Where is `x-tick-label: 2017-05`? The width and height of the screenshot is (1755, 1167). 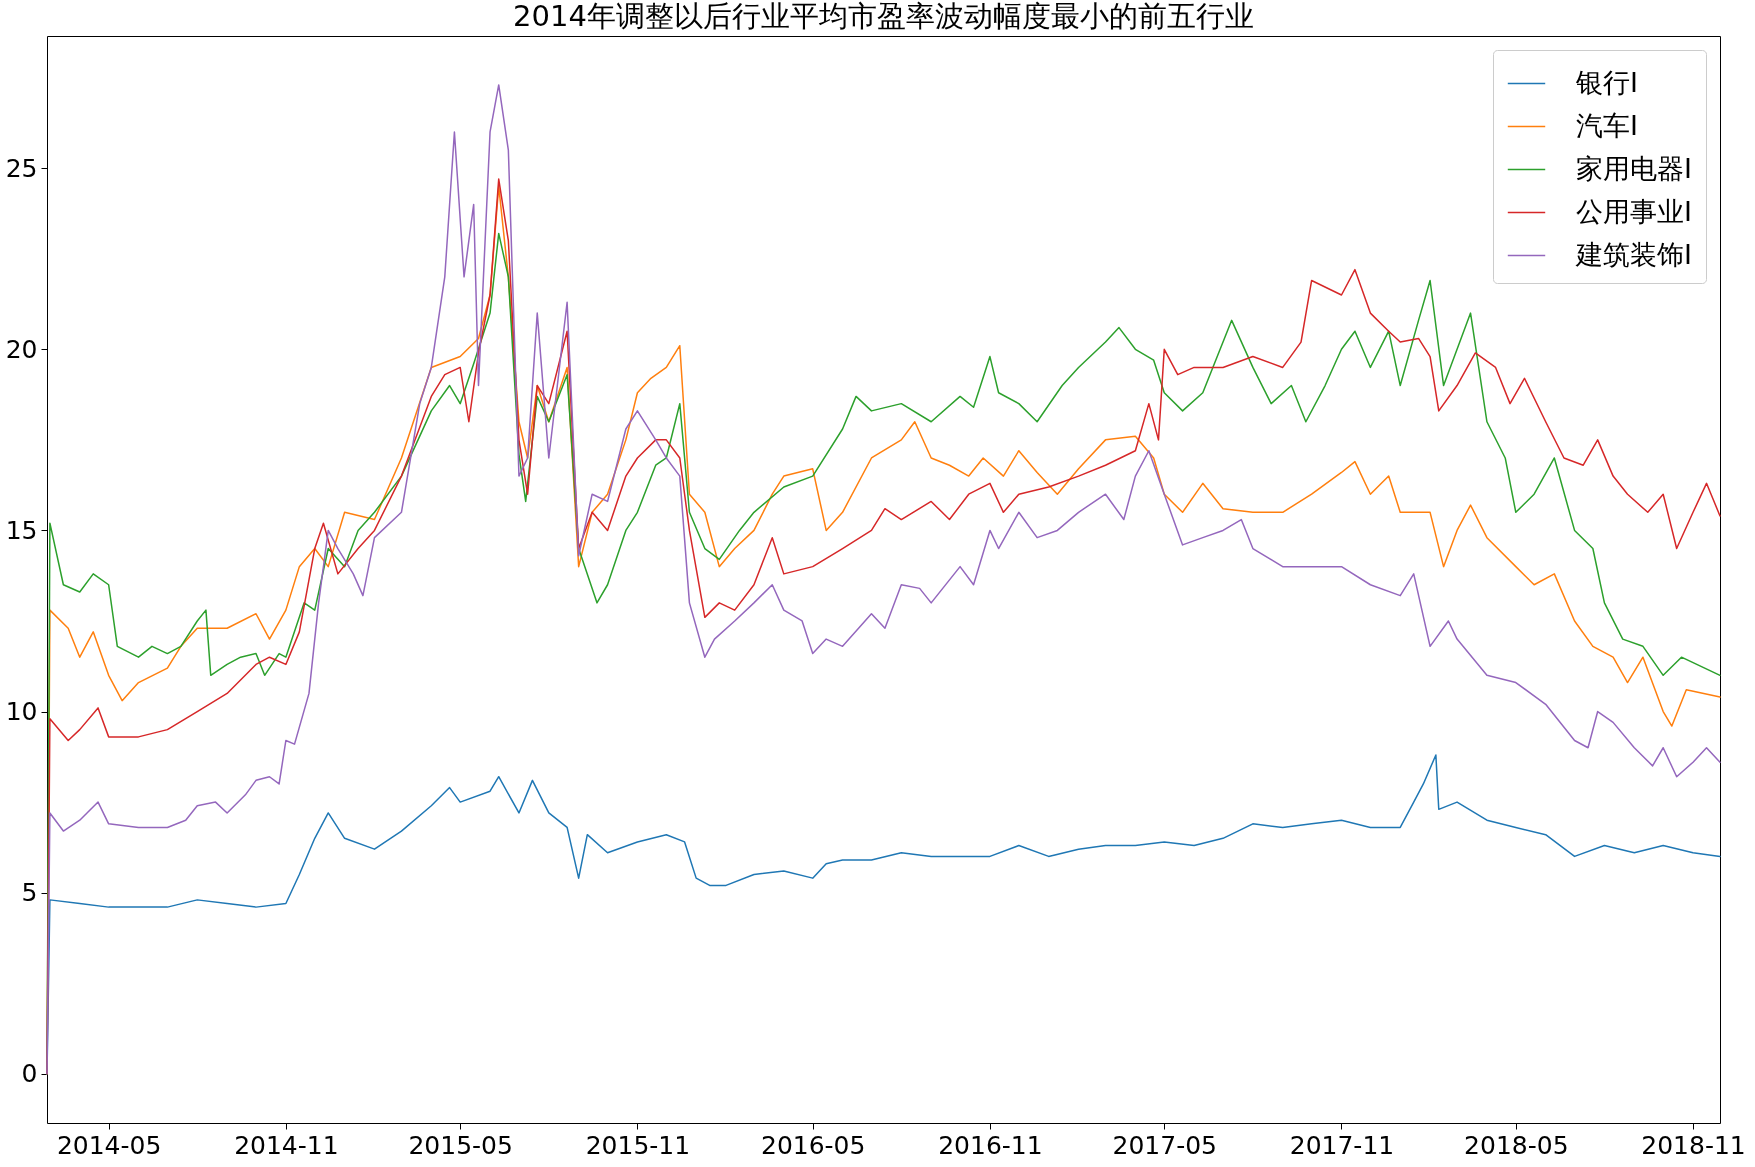 x-tick-label: 2017-05 is located at coordinates (1164, 1145).